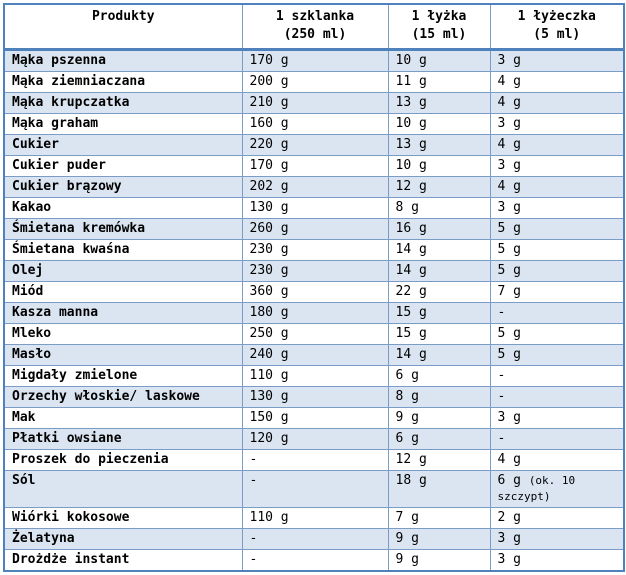 The image size is (626, 575). I want to click on product-cell: Orzechy włoskie/ laskowe, so click(123, 397).